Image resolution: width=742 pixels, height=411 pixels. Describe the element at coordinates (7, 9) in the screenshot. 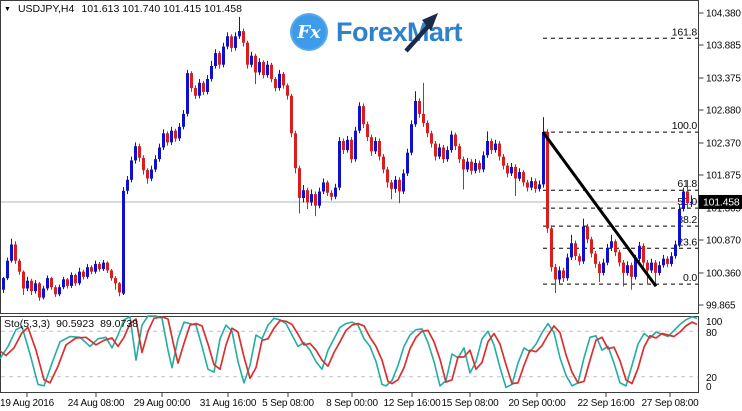

I see `symbol-dropdown-icon: ▼` at that location.